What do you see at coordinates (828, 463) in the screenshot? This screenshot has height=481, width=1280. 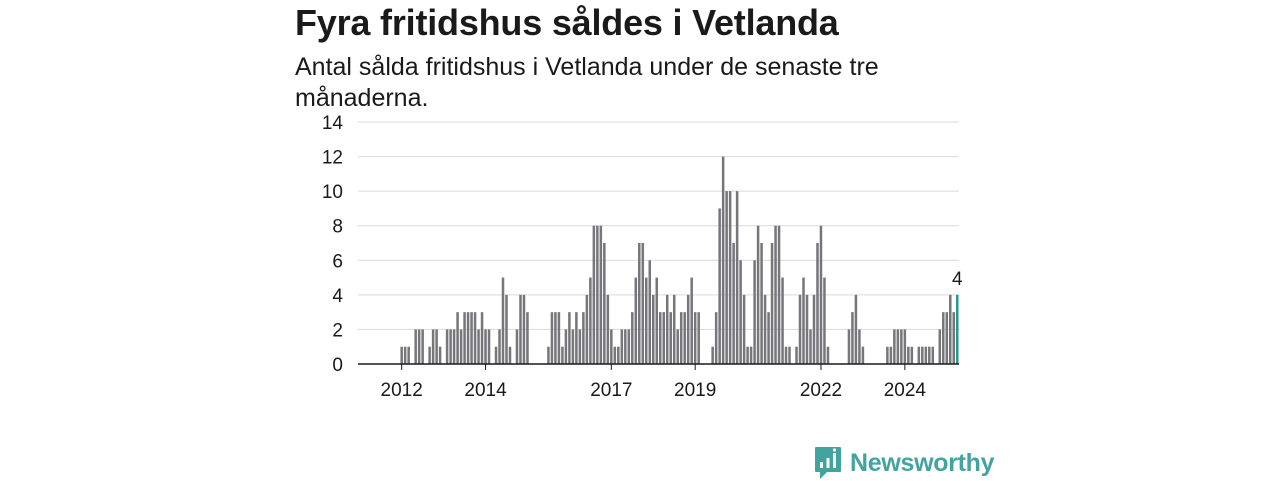 I see `newsworthy-logo-icon` at bounding box center [828, 463].